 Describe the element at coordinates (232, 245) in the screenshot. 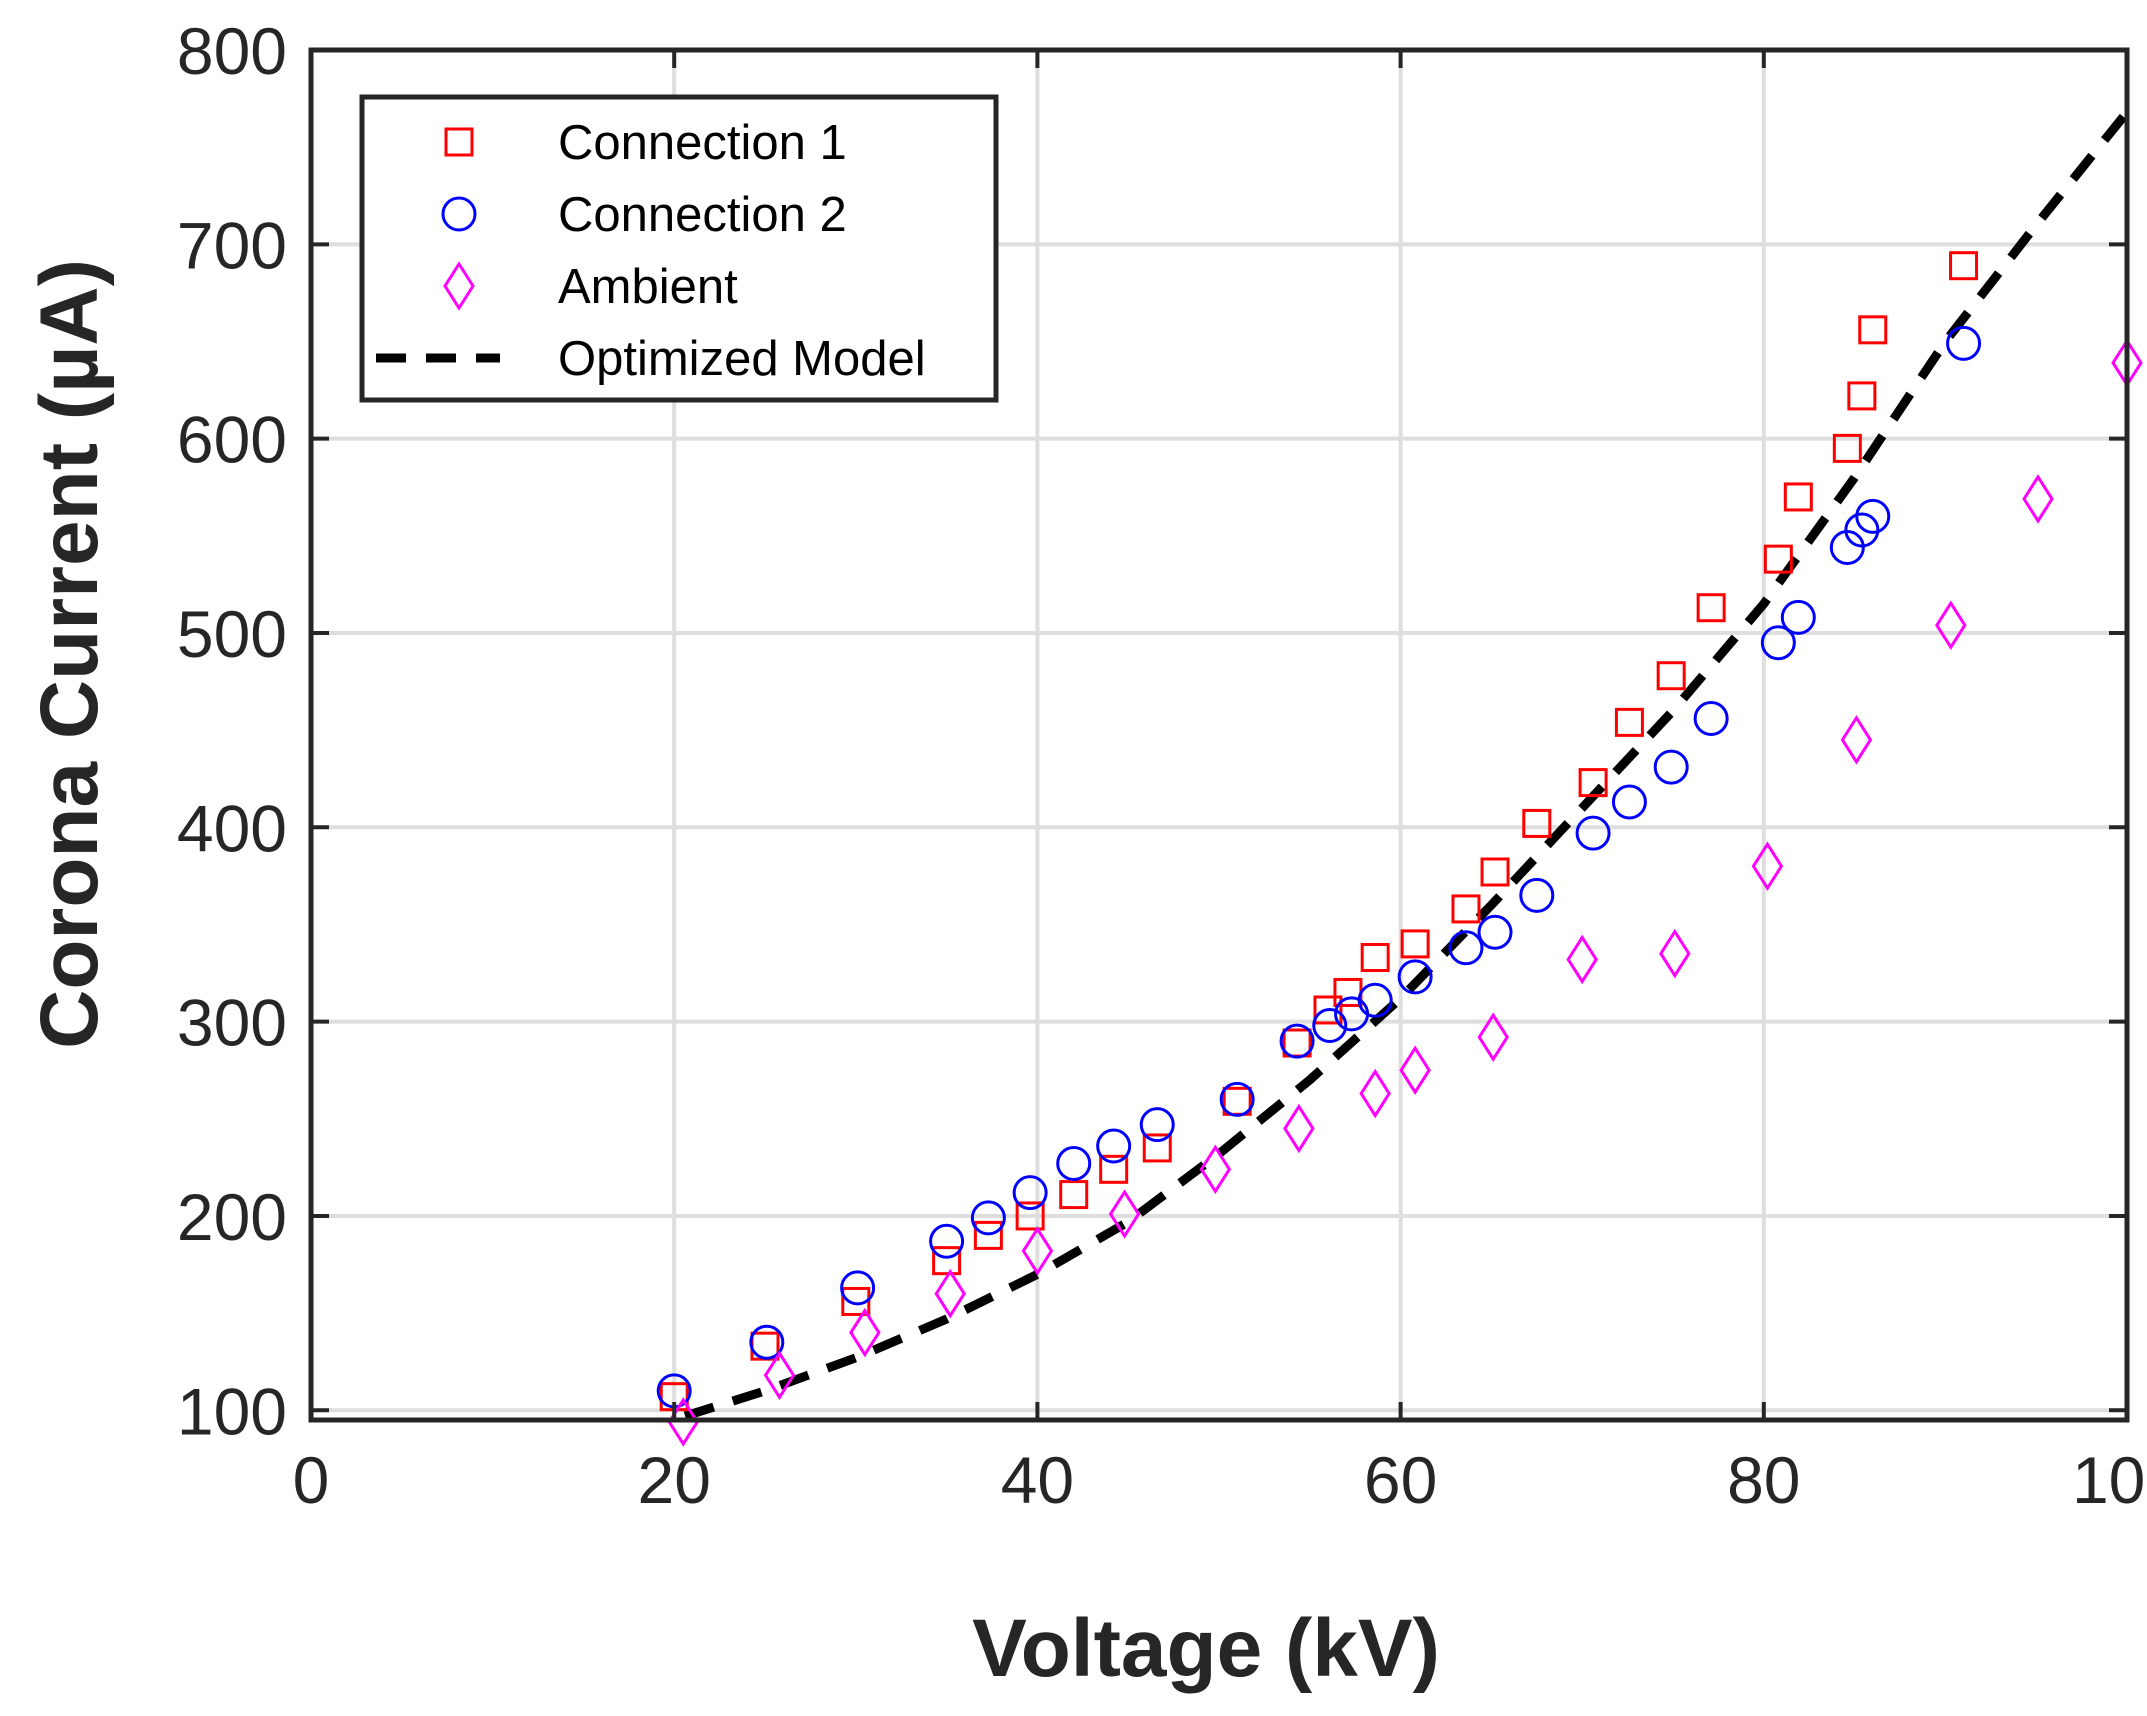

I see `y-tick-label: 700` at that location.